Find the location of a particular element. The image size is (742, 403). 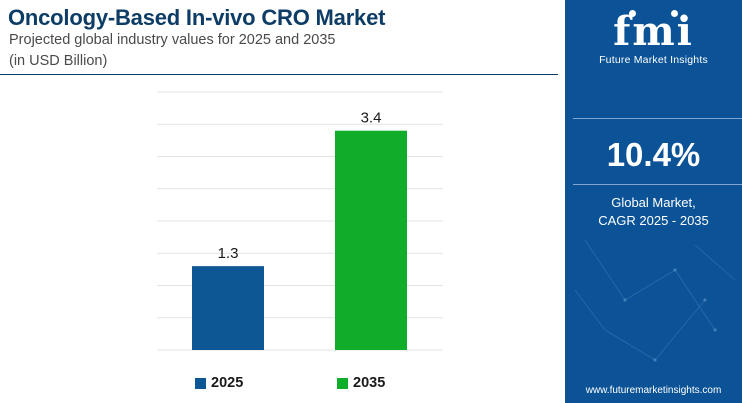

website-link: www.futuremarketinsights.com is located at coordinates (653, 390).